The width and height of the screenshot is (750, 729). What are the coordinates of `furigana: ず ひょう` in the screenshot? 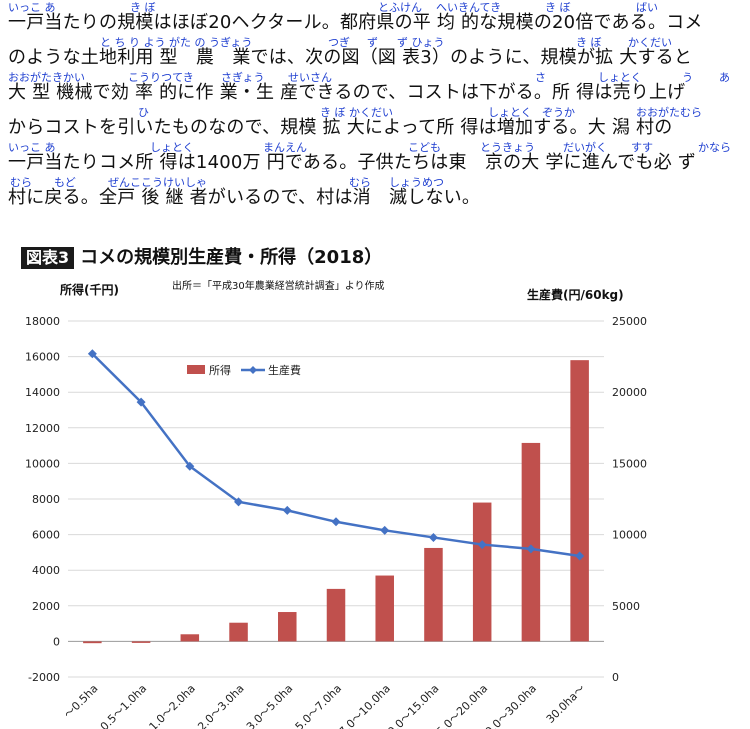 It's located at (421, 42).